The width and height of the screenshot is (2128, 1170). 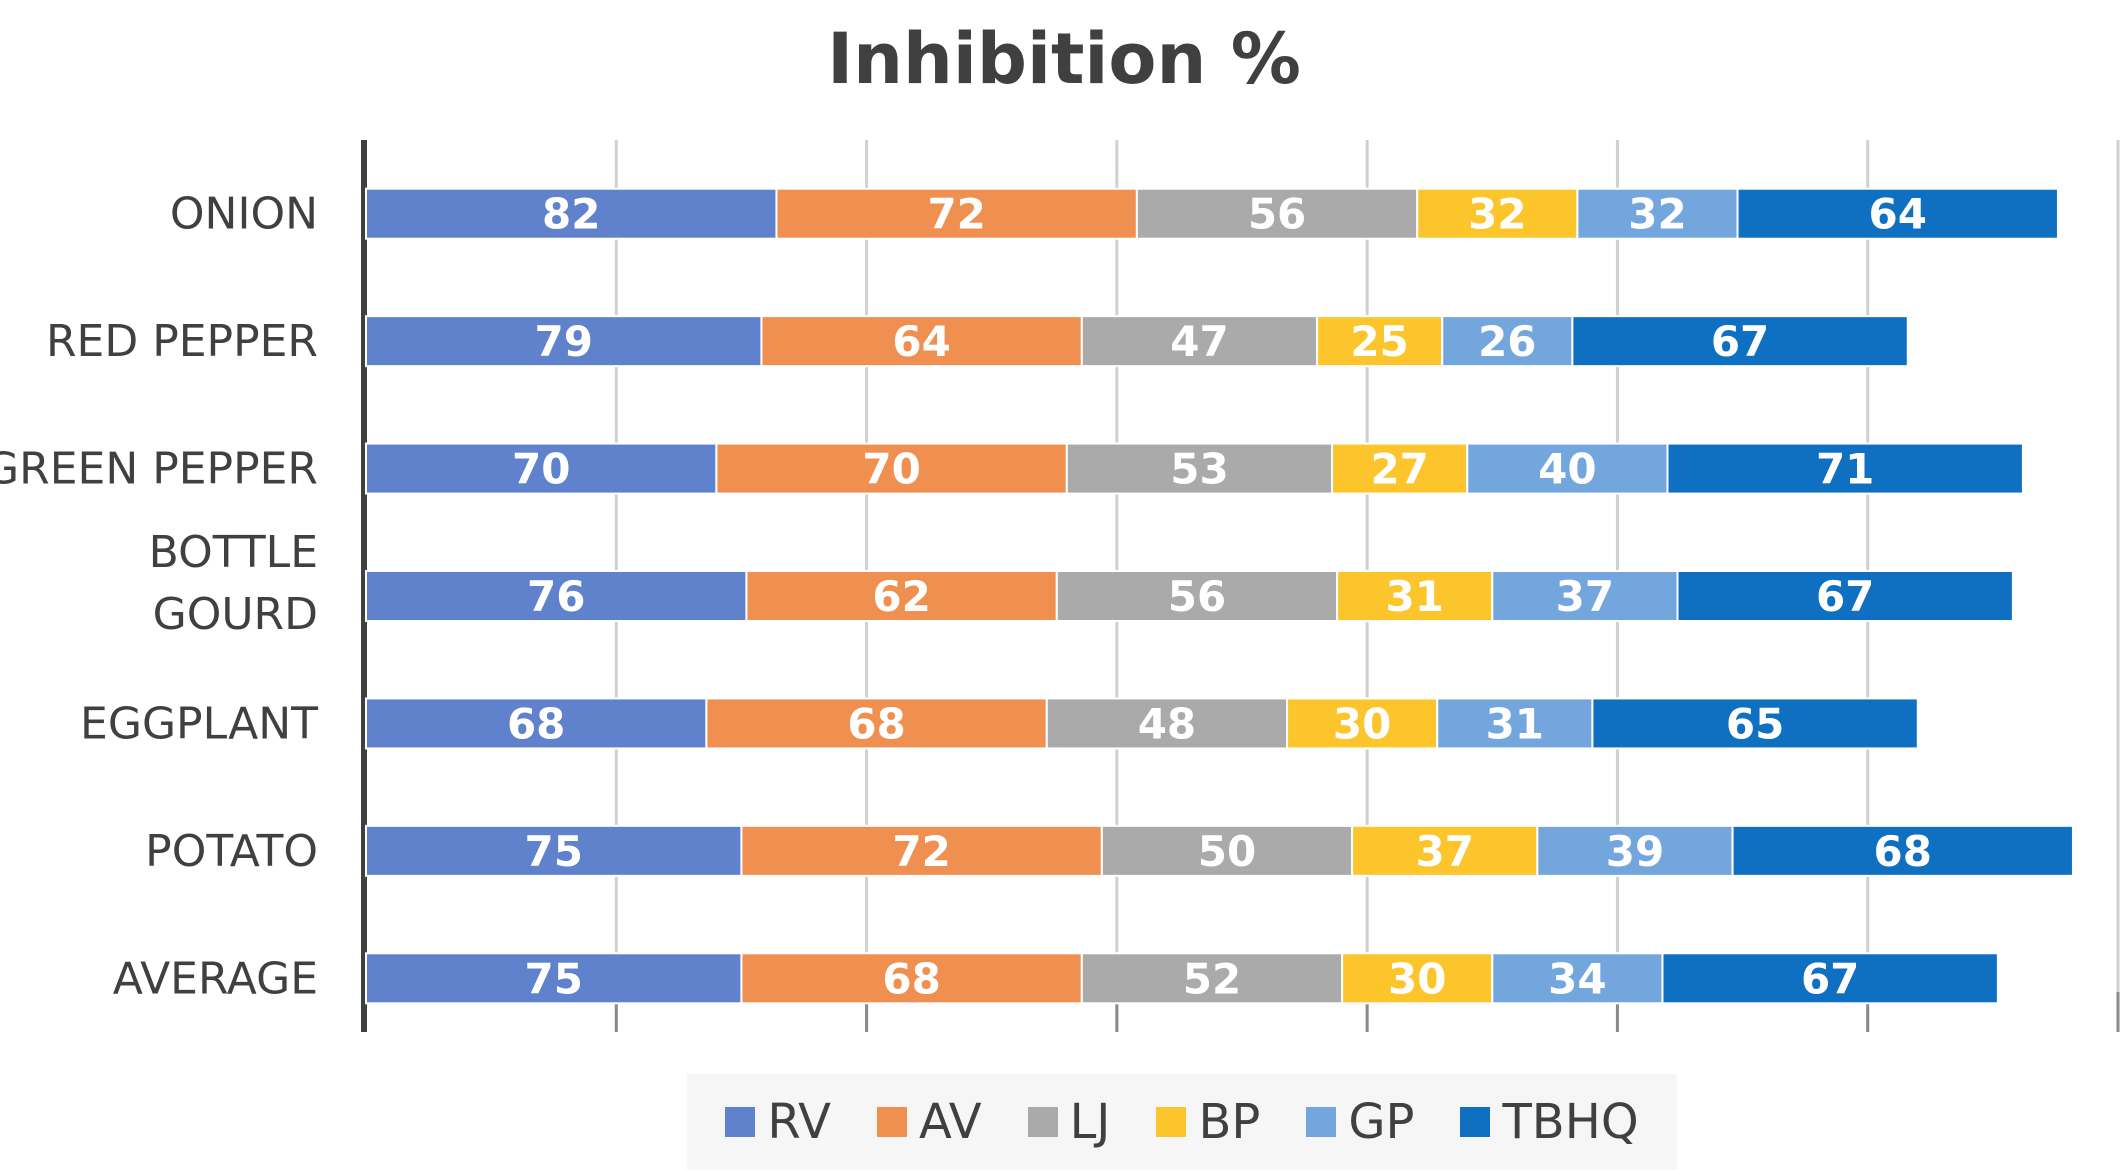 I want to click on data-label: 27, so click(x=1399, y=469).